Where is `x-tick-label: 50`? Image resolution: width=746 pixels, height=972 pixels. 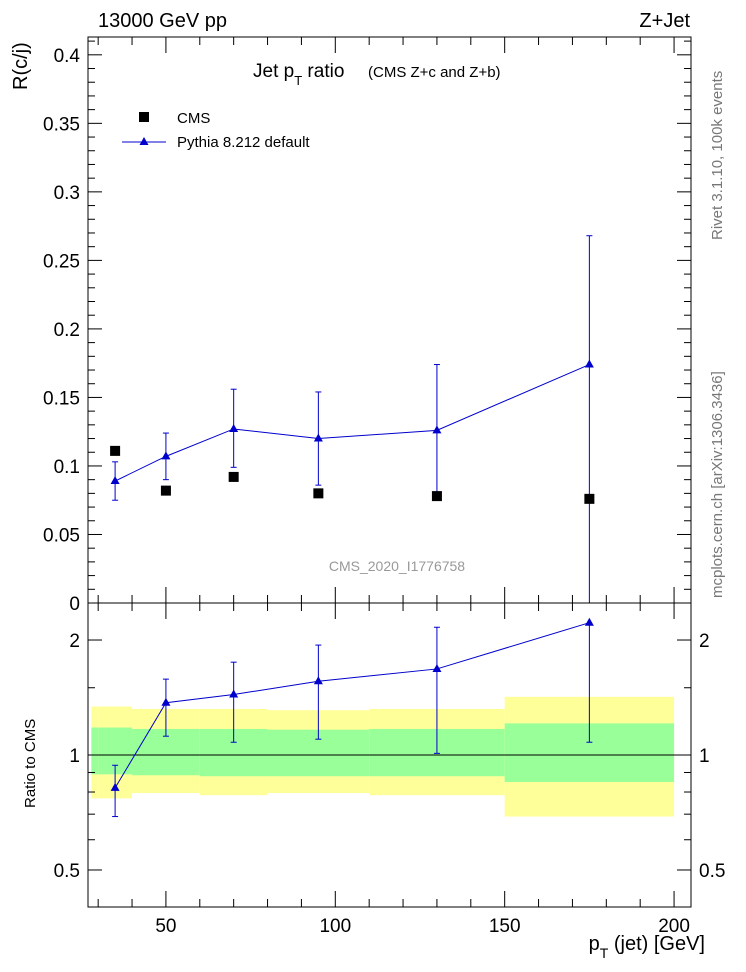 x-tick-label: 50 is located at coordinates (165, 926).